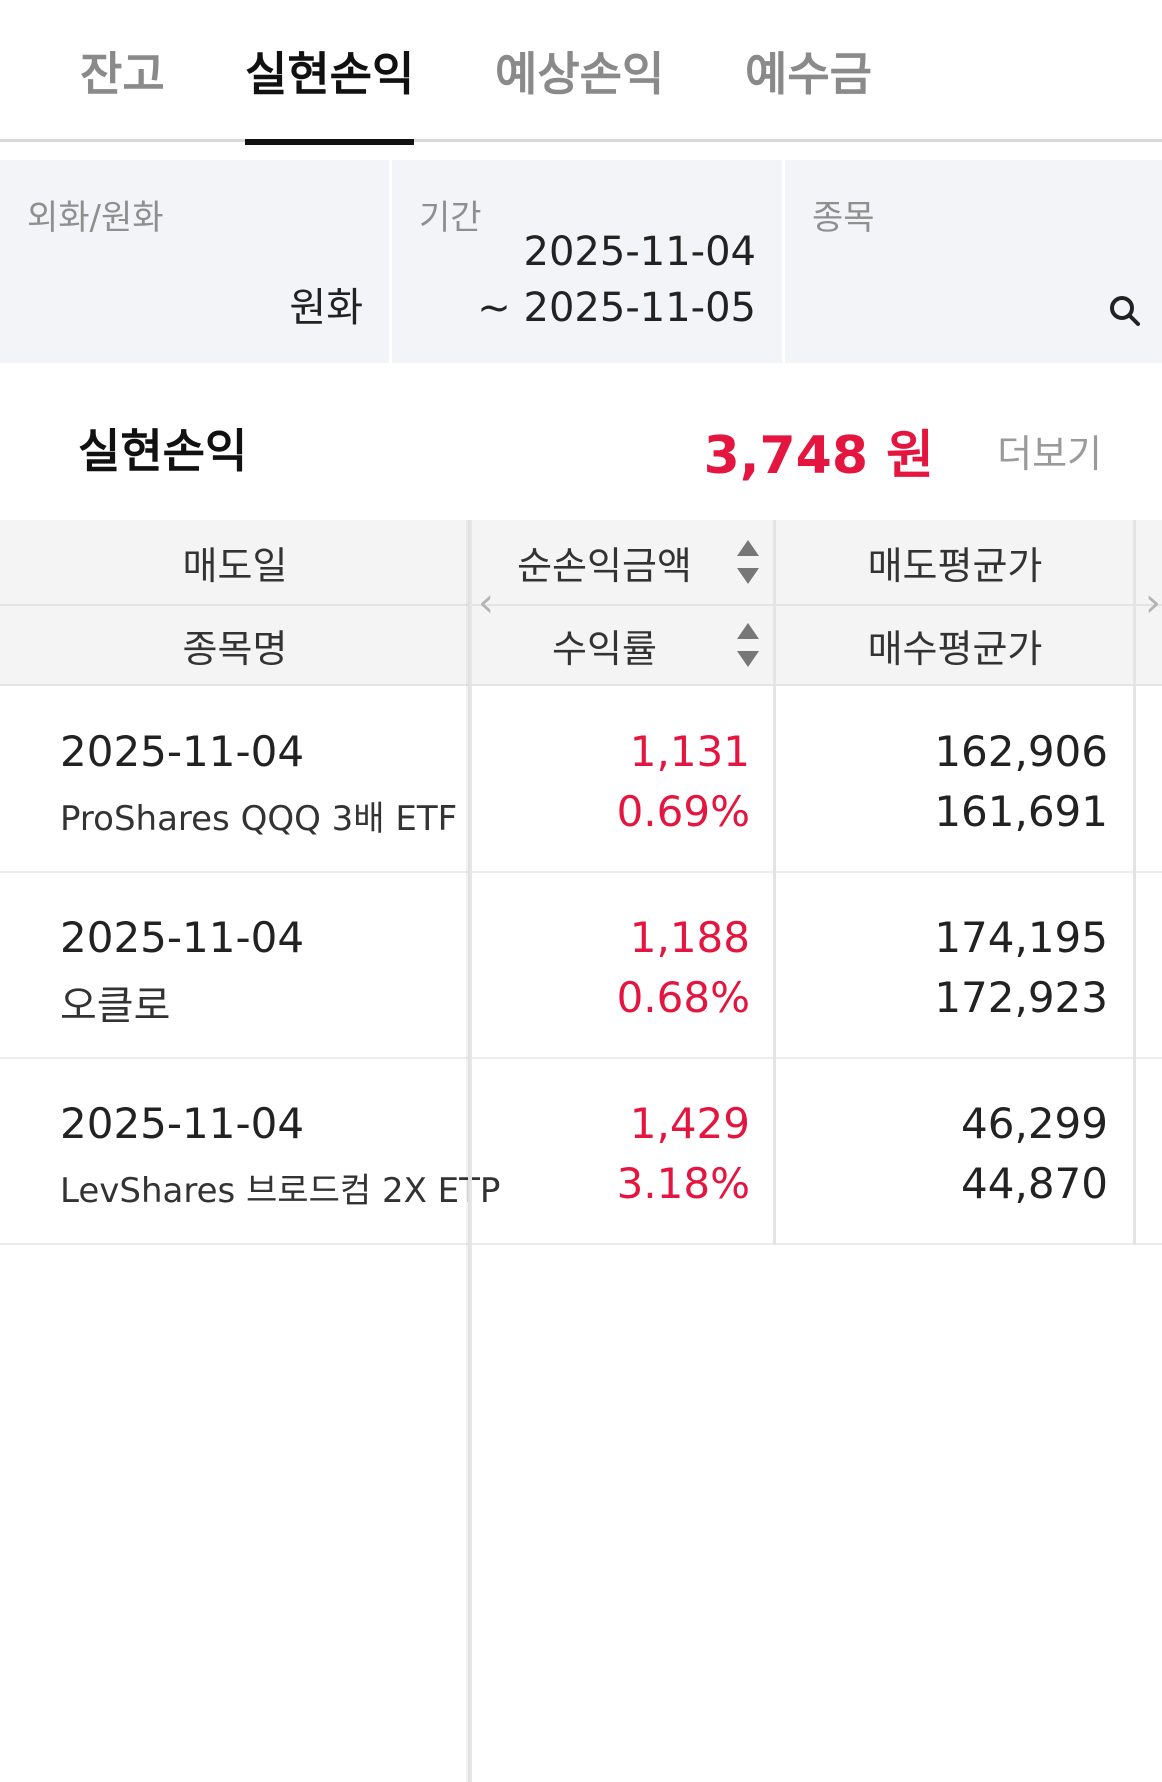 Image resolution: width=1162 pixels, height=1782 pixels. I want to click on row-sell-avg: 46,299, so click(1034, 1123).